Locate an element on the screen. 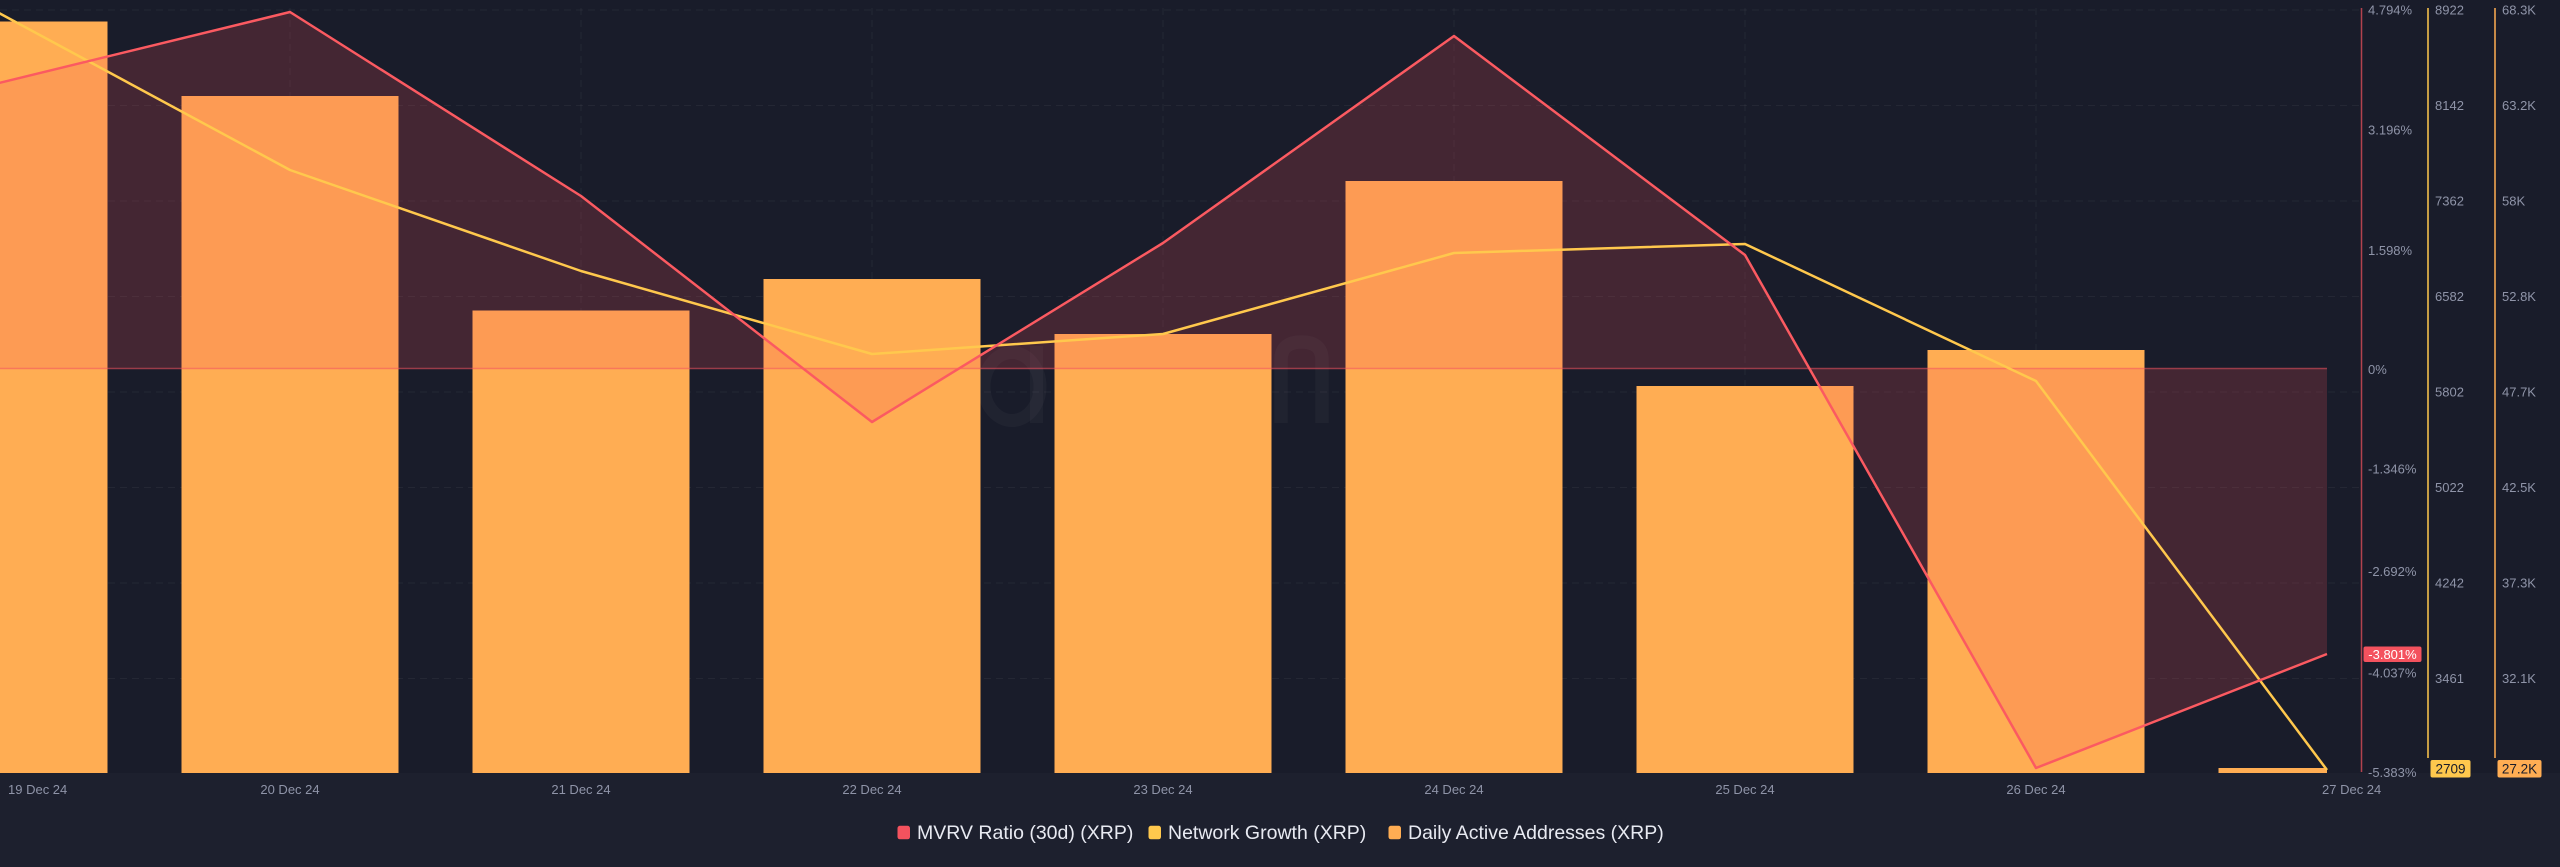  svg-text: 3.196% is located at coordinates (2390, 130).